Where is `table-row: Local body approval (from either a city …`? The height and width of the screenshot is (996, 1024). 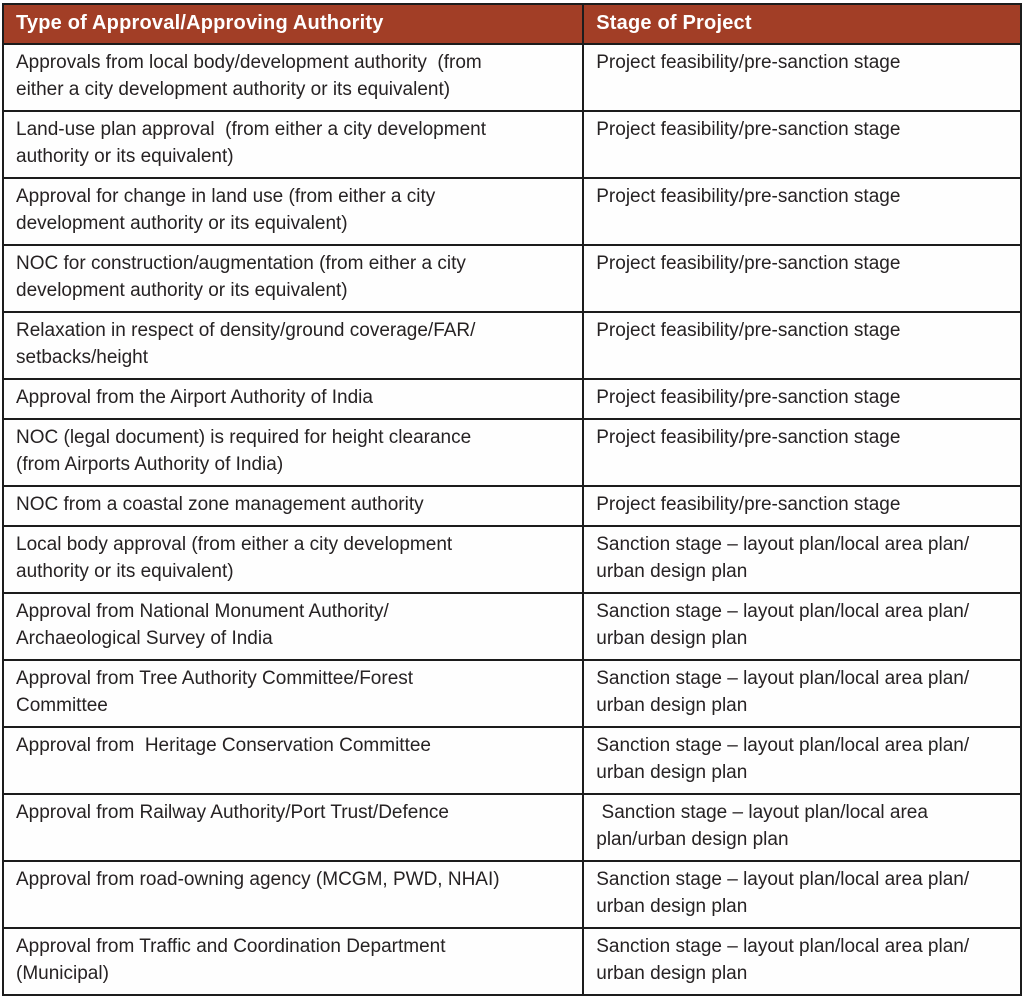 table-row: Local body approval (from either a city … is located at coordinates (511, 559).